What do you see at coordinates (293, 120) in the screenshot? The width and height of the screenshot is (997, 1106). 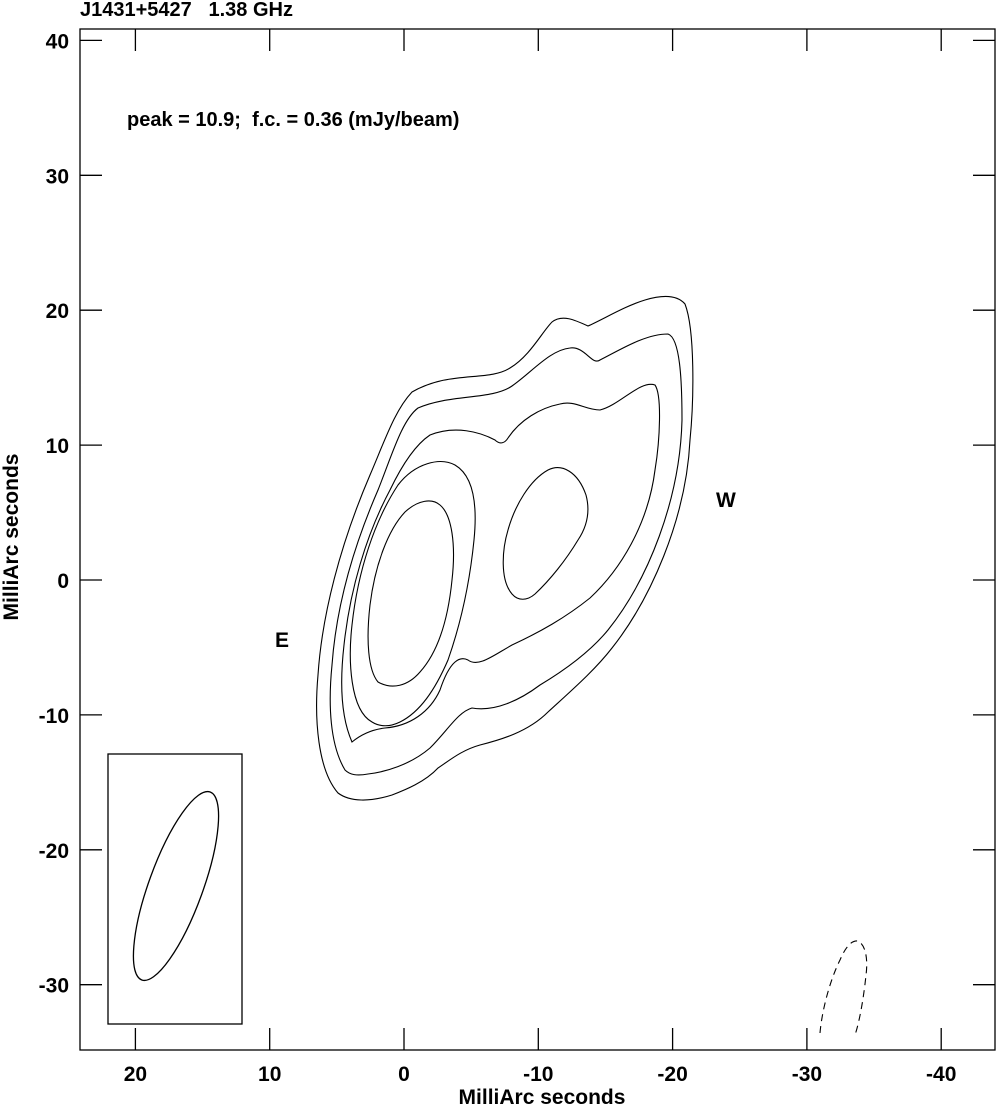 I see `peak-annotation: peak = 10.9; f.c. = 0.36 (mJy/beam)` at bounding box center [293, 120].